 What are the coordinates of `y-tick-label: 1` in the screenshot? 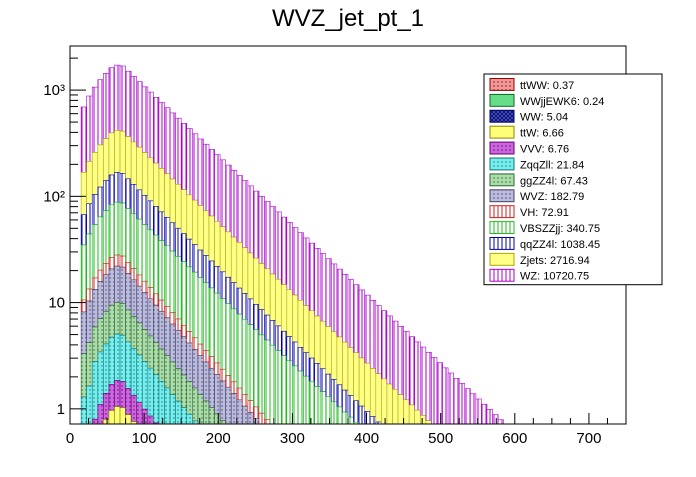 It's located at (61, 409).